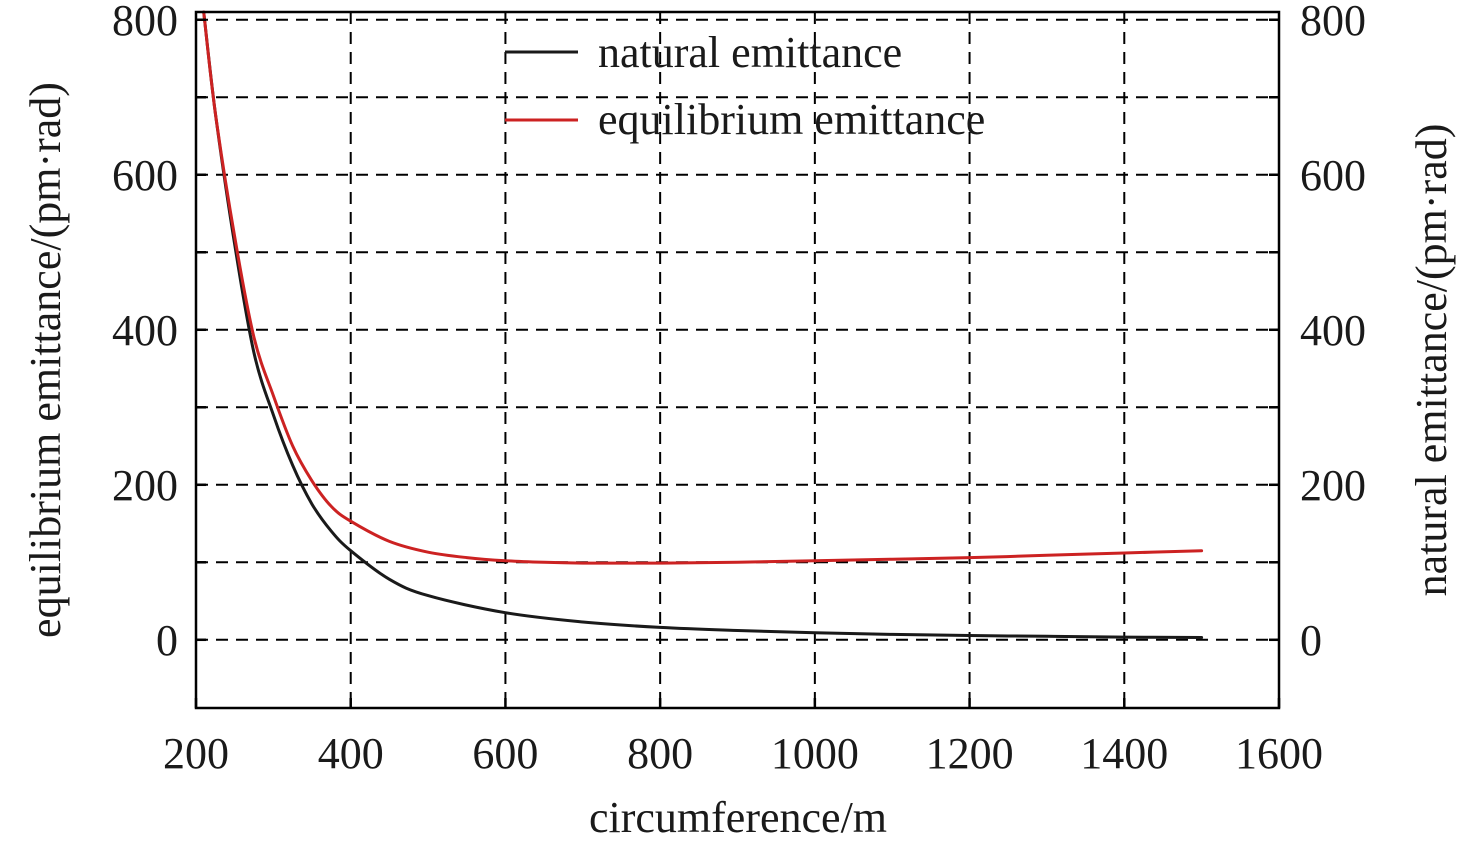  I want to click on x-tick-label: 1000, so click(815, 753).